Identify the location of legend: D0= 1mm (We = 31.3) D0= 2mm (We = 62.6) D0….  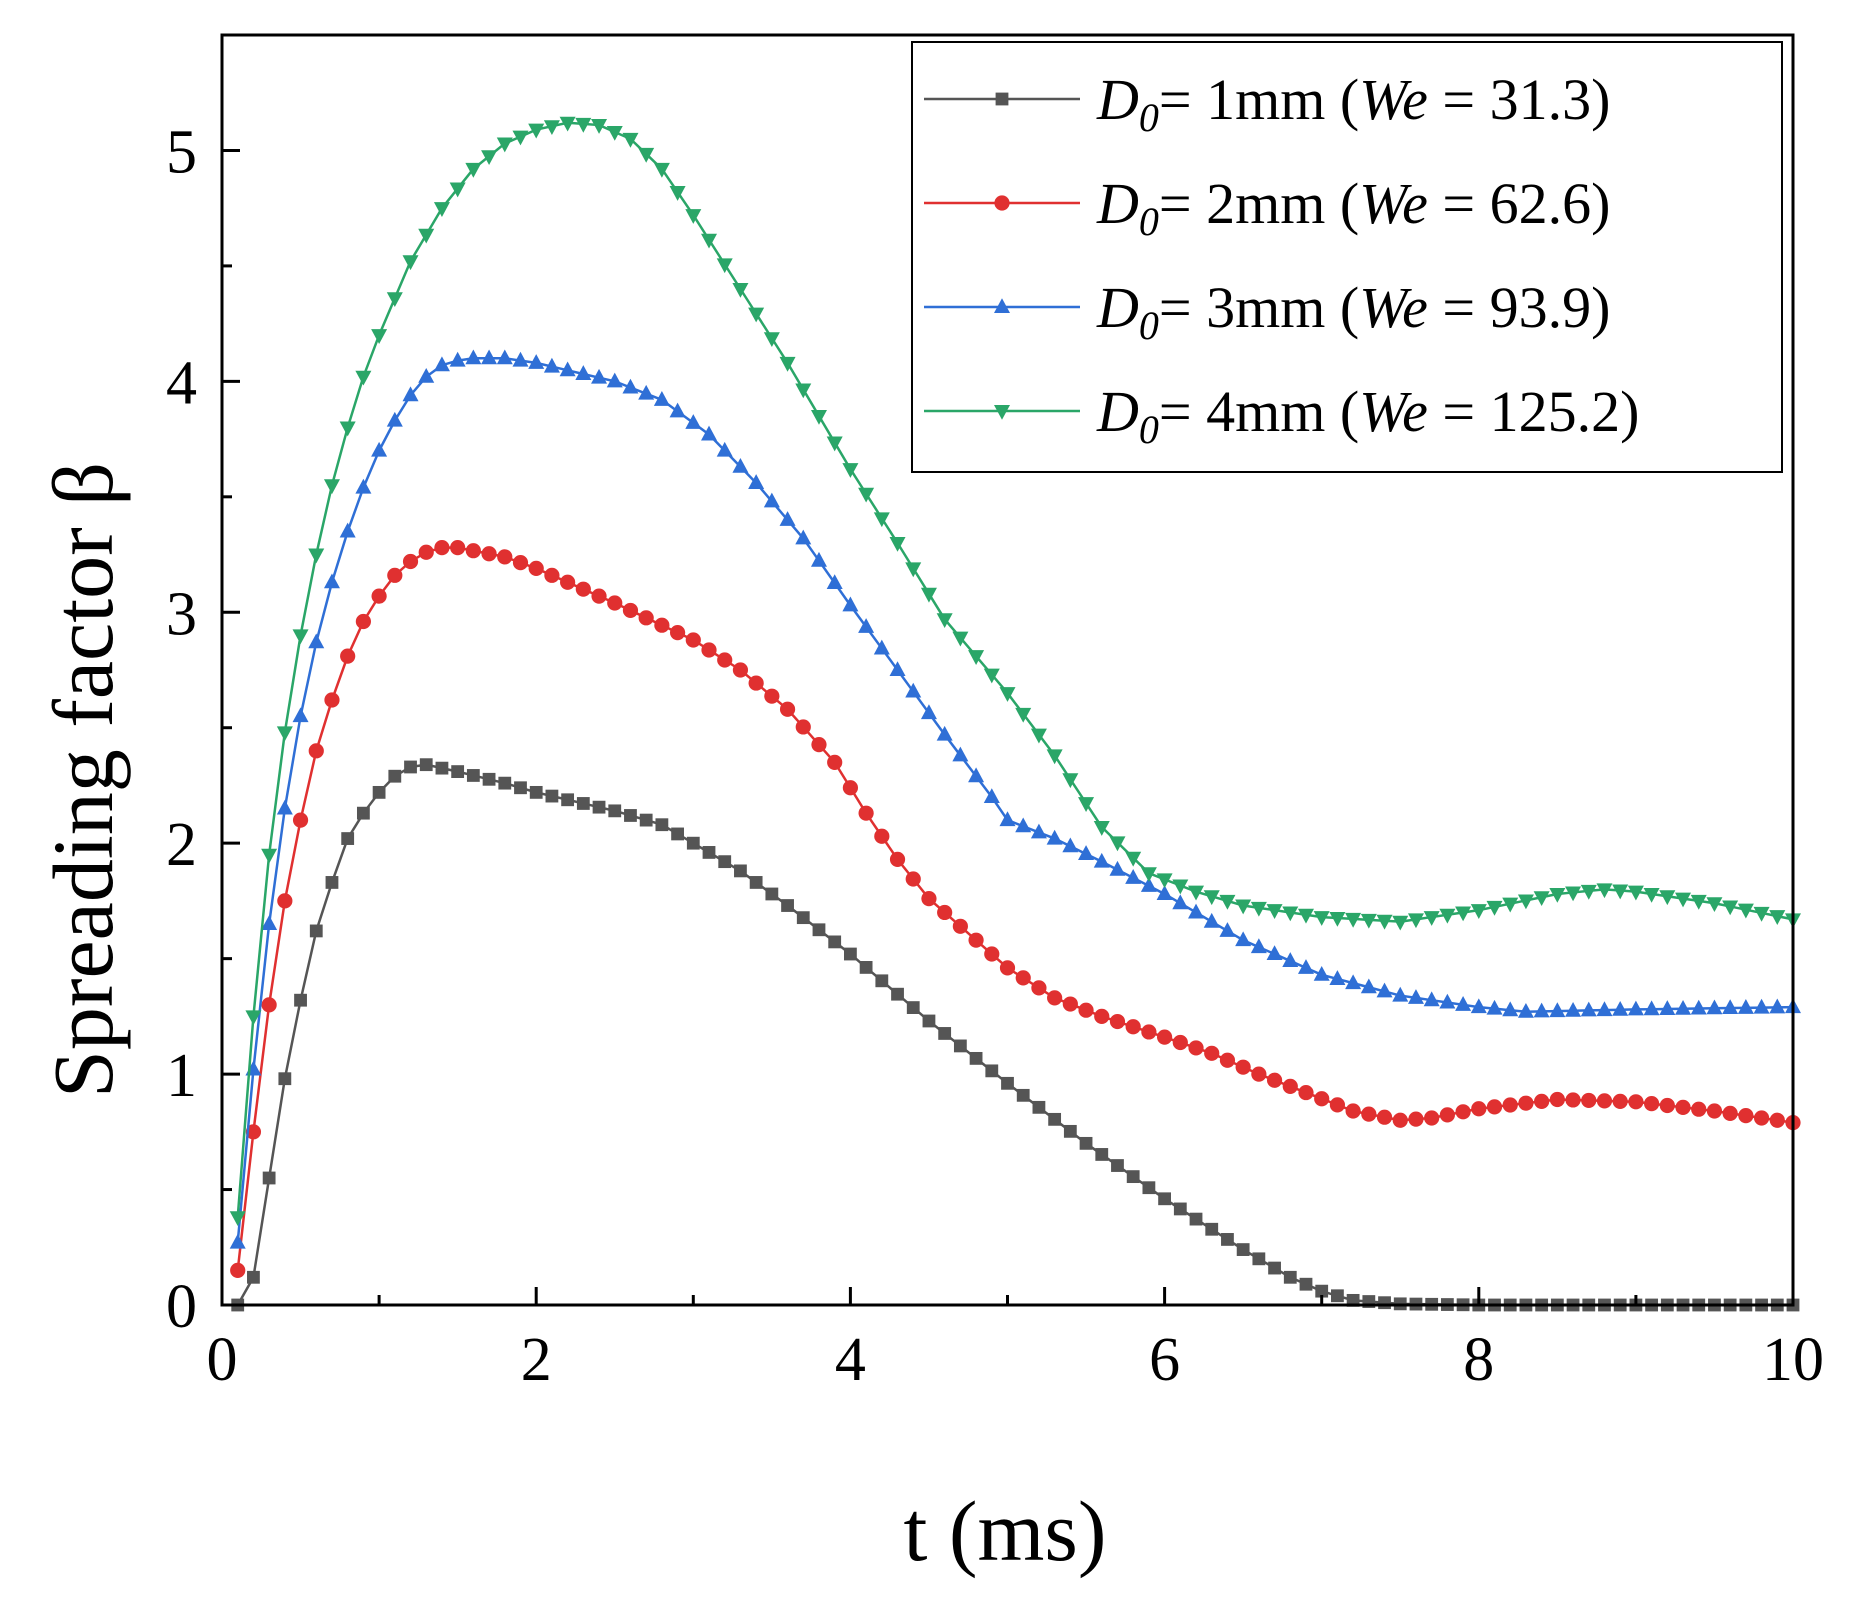
(1347, 257).